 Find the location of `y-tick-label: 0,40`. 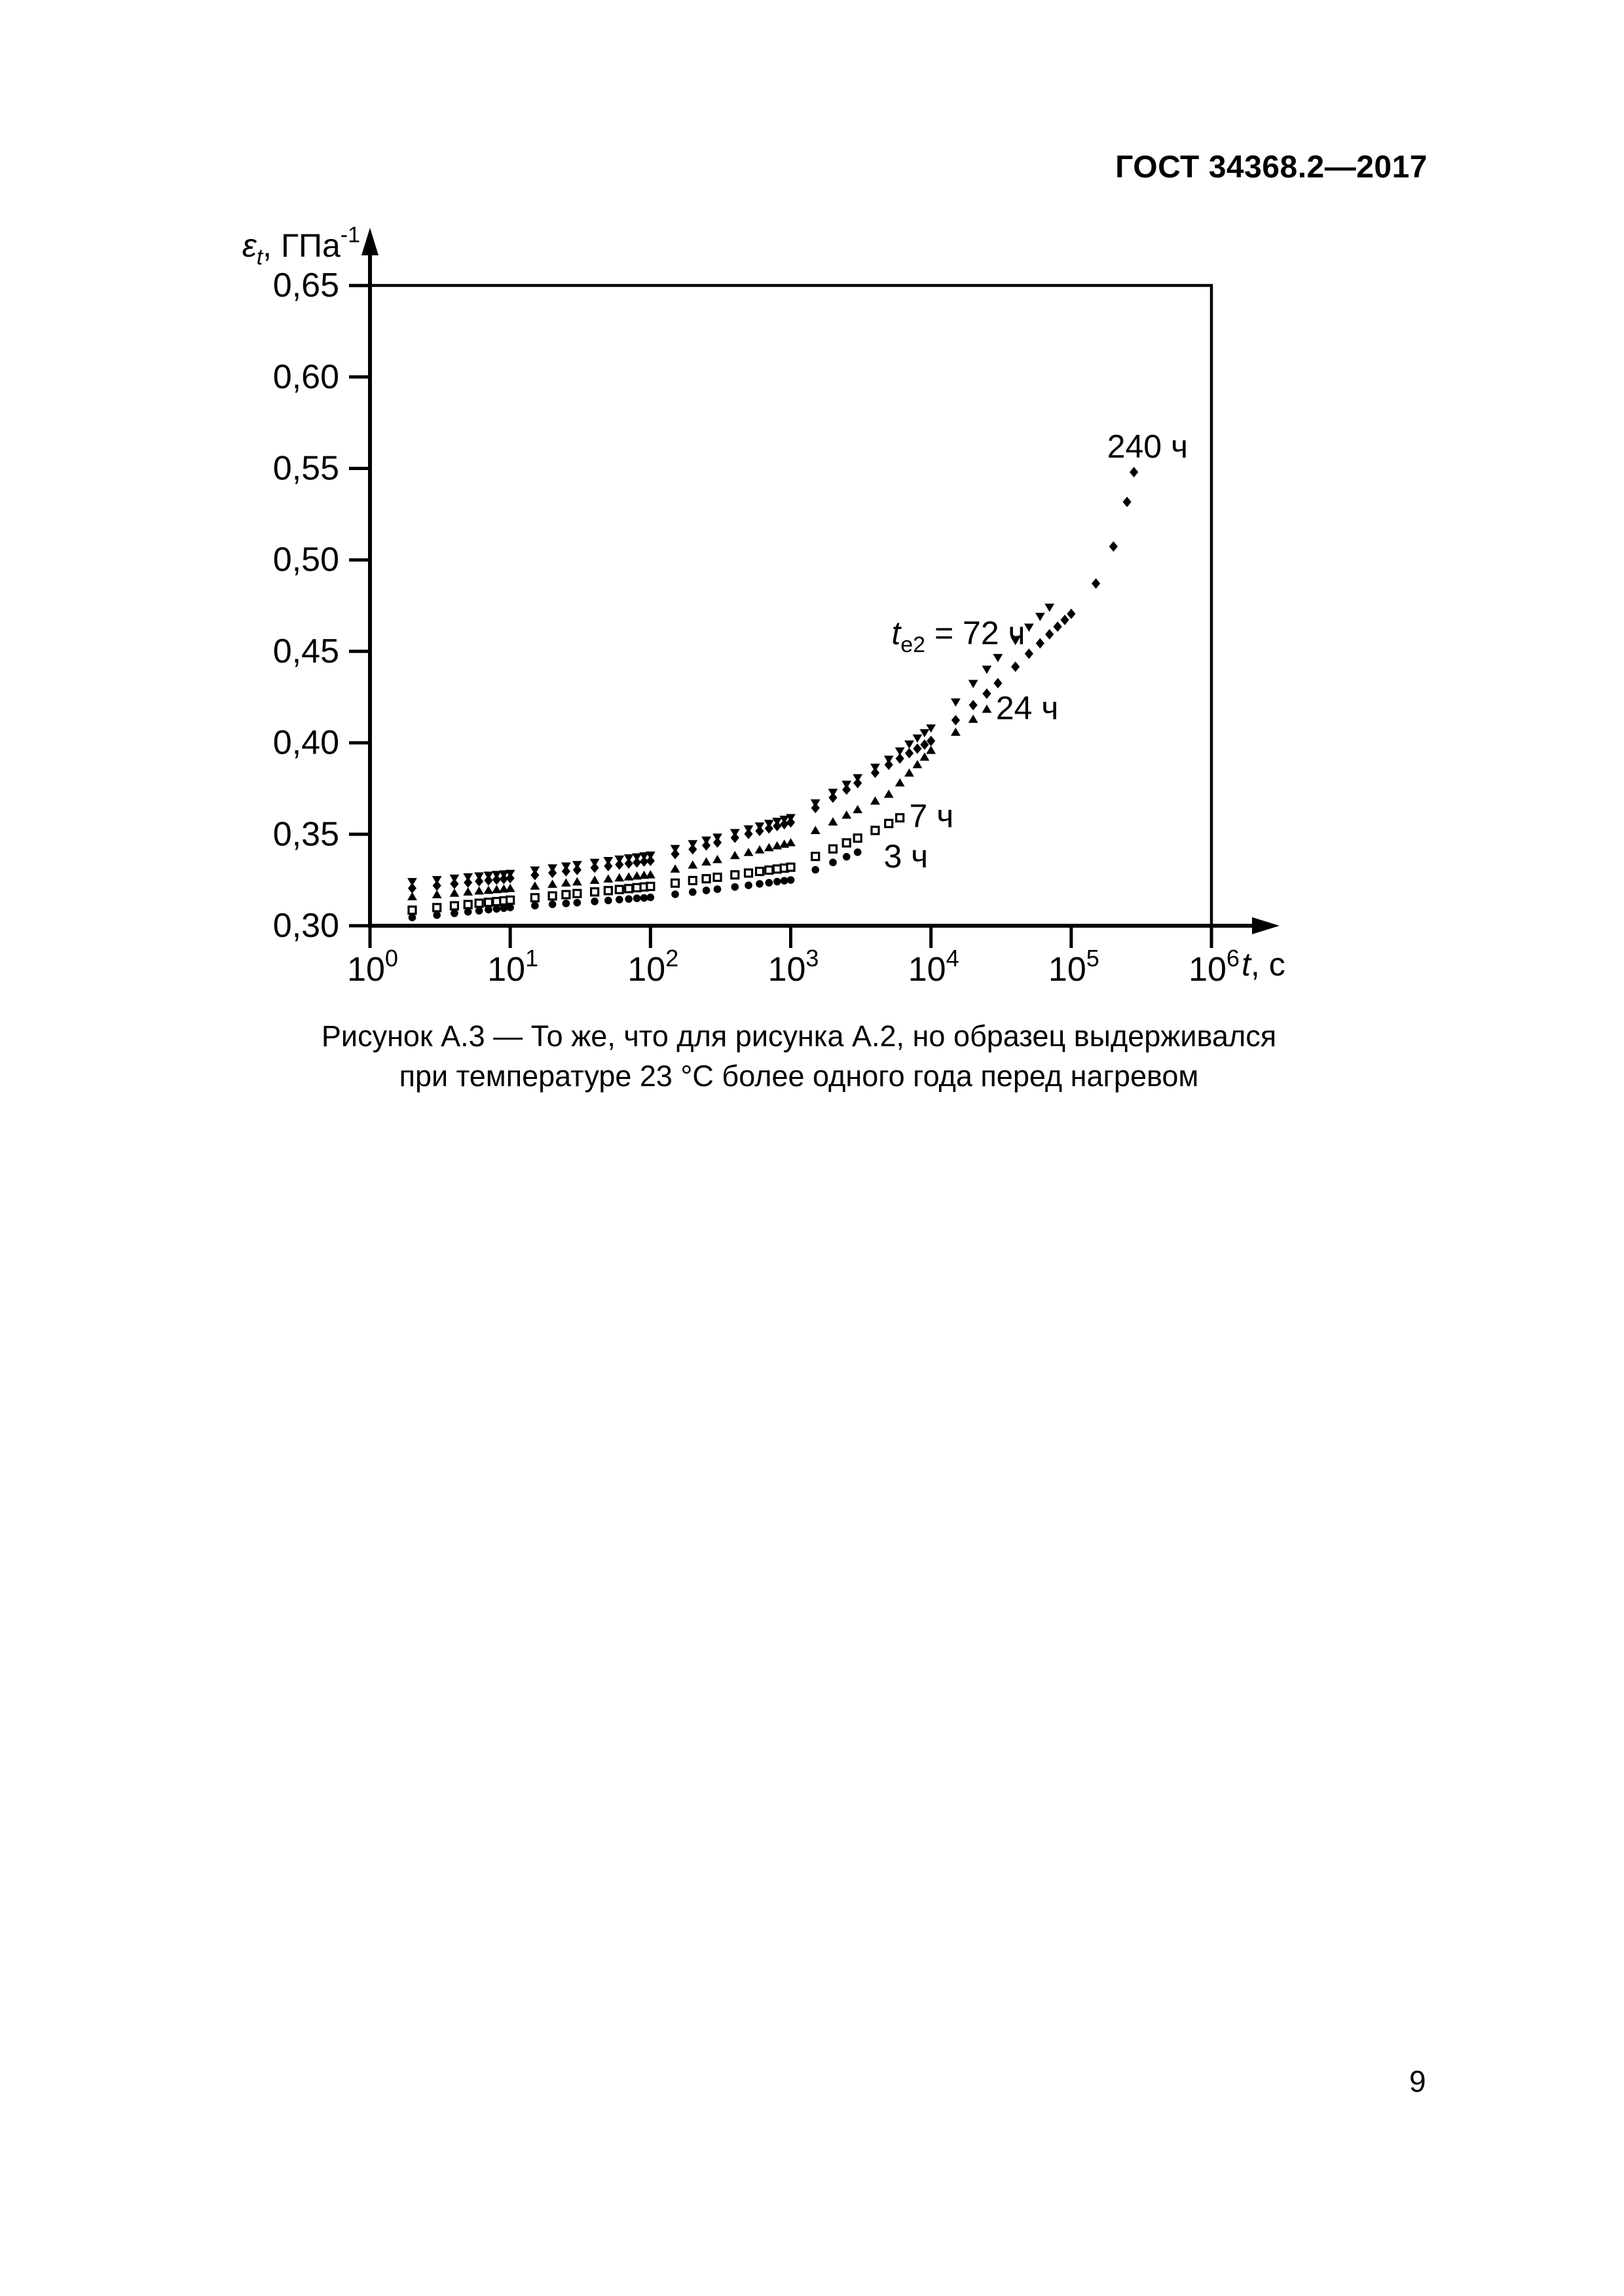

y-tick-label: 0,40 is located at coordinates (306, 743).